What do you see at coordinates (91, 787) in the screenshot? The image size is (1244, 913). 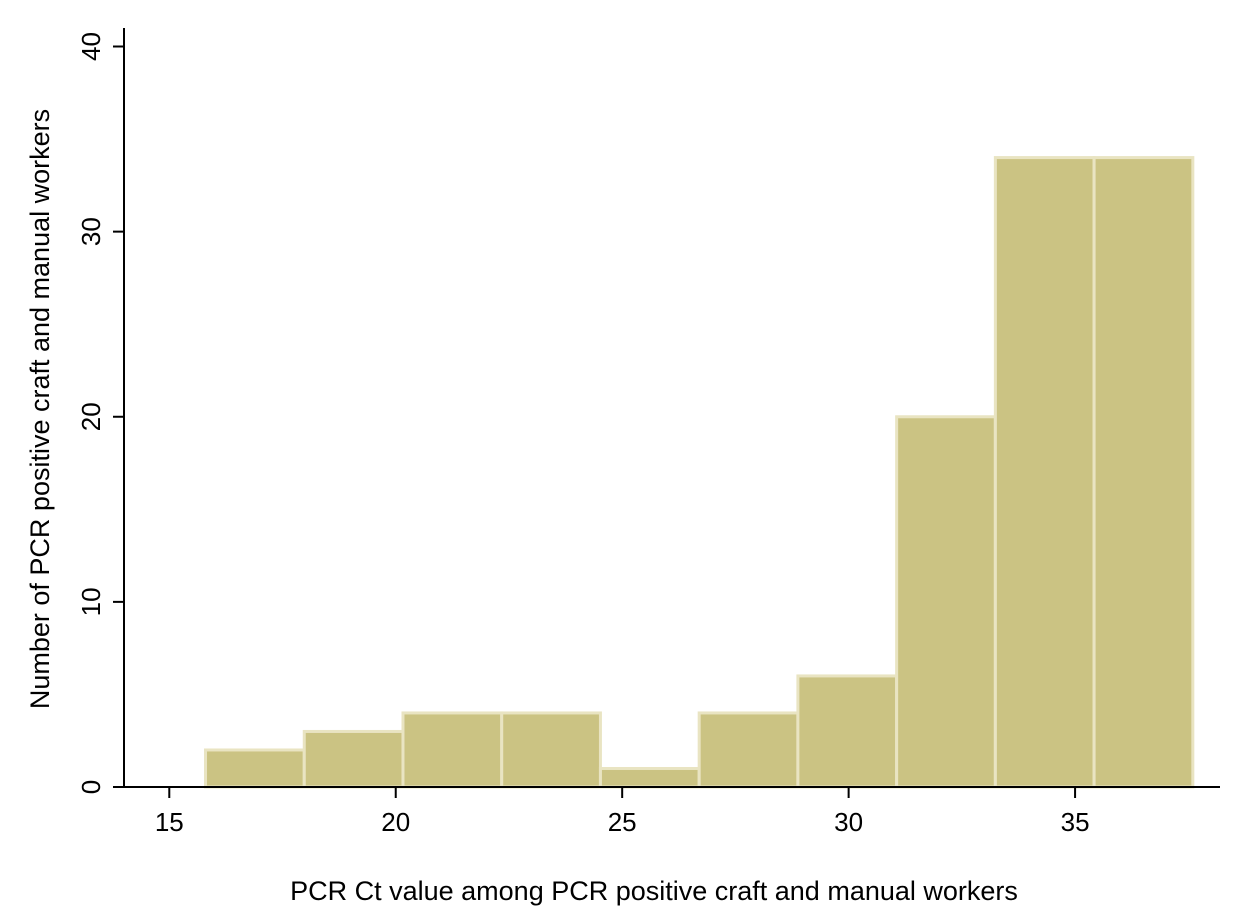 I see `y-tick-label: 0` at bounding box center [91, 787].